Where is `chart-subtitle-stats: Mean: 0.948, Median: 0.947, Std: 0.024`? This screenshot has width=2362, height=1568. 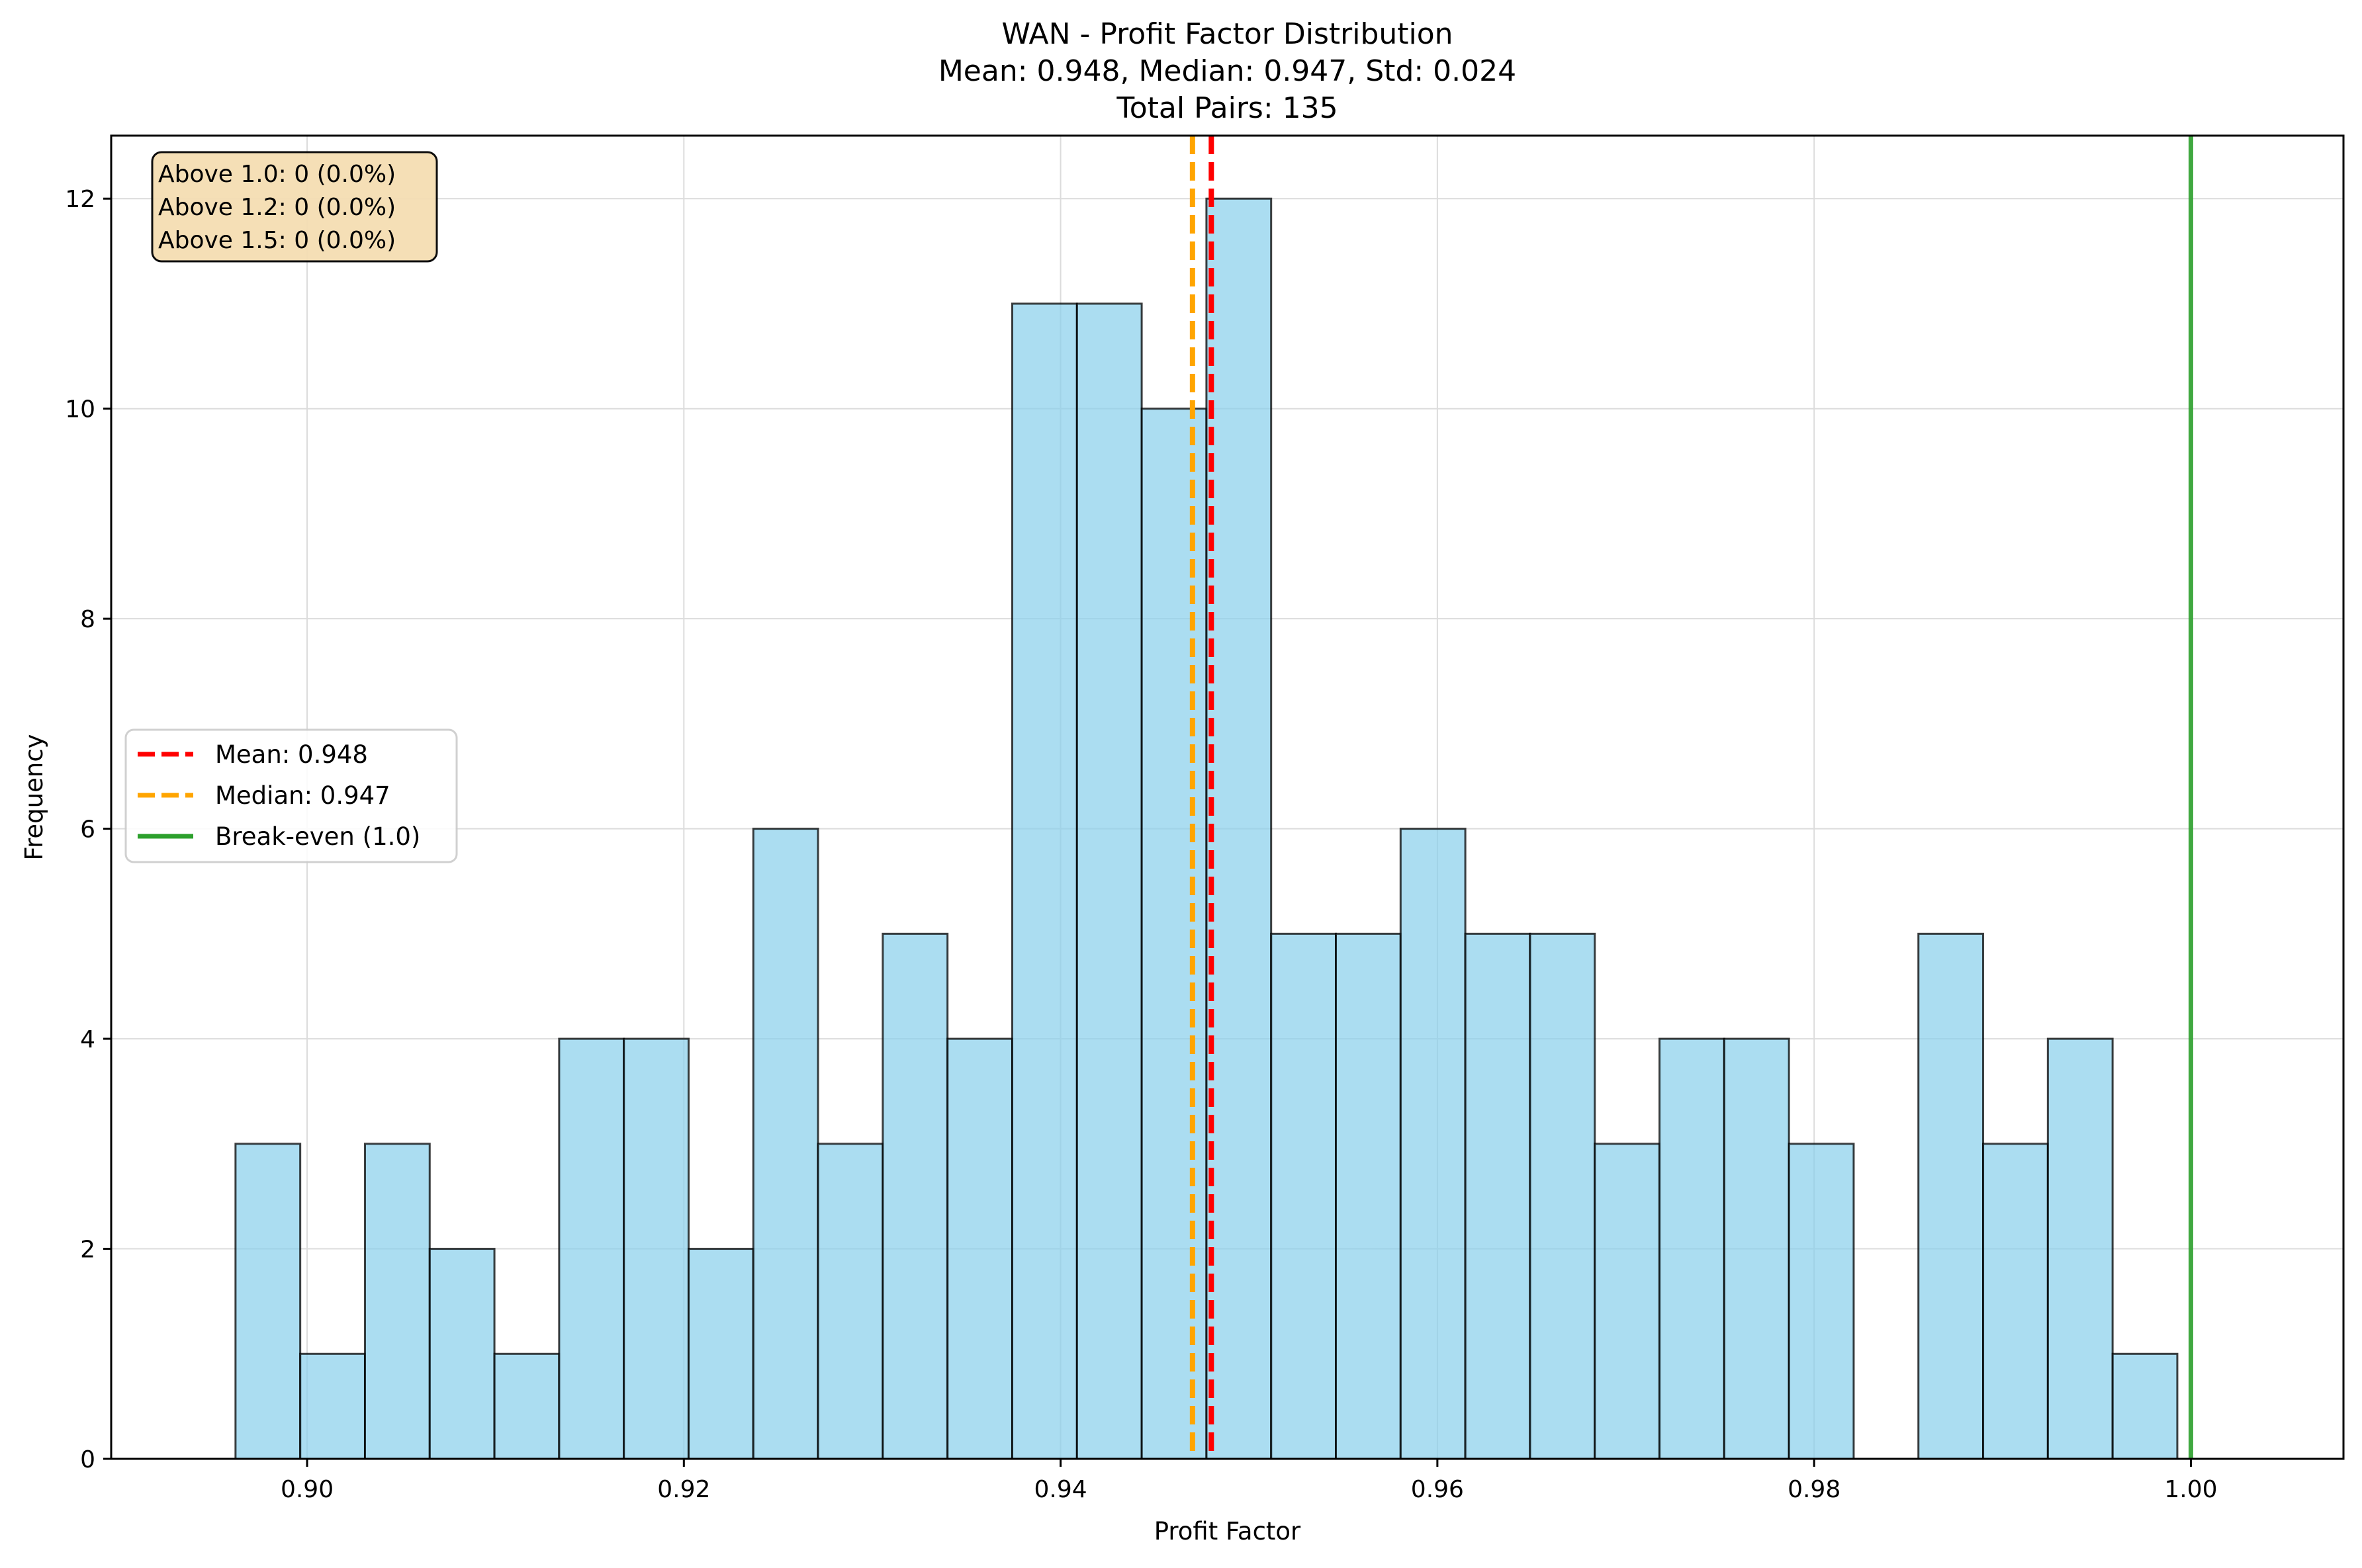 chart-subtitle-stats: Mean: 0.948, Median: 0.947, Std: 0.024 is located at coordinates (1227, 71).